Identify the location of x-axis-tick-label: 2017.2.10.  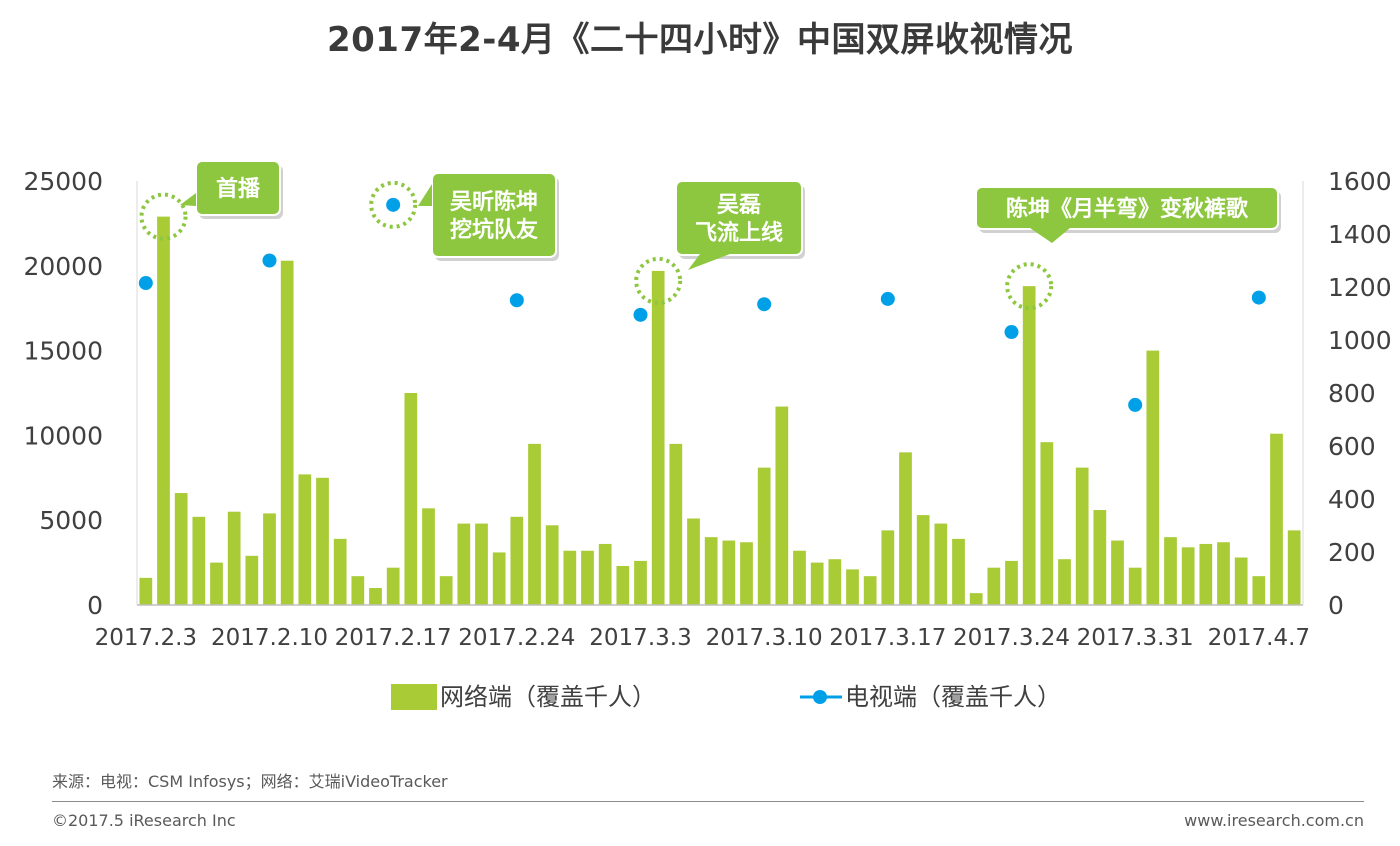
(269, 638).